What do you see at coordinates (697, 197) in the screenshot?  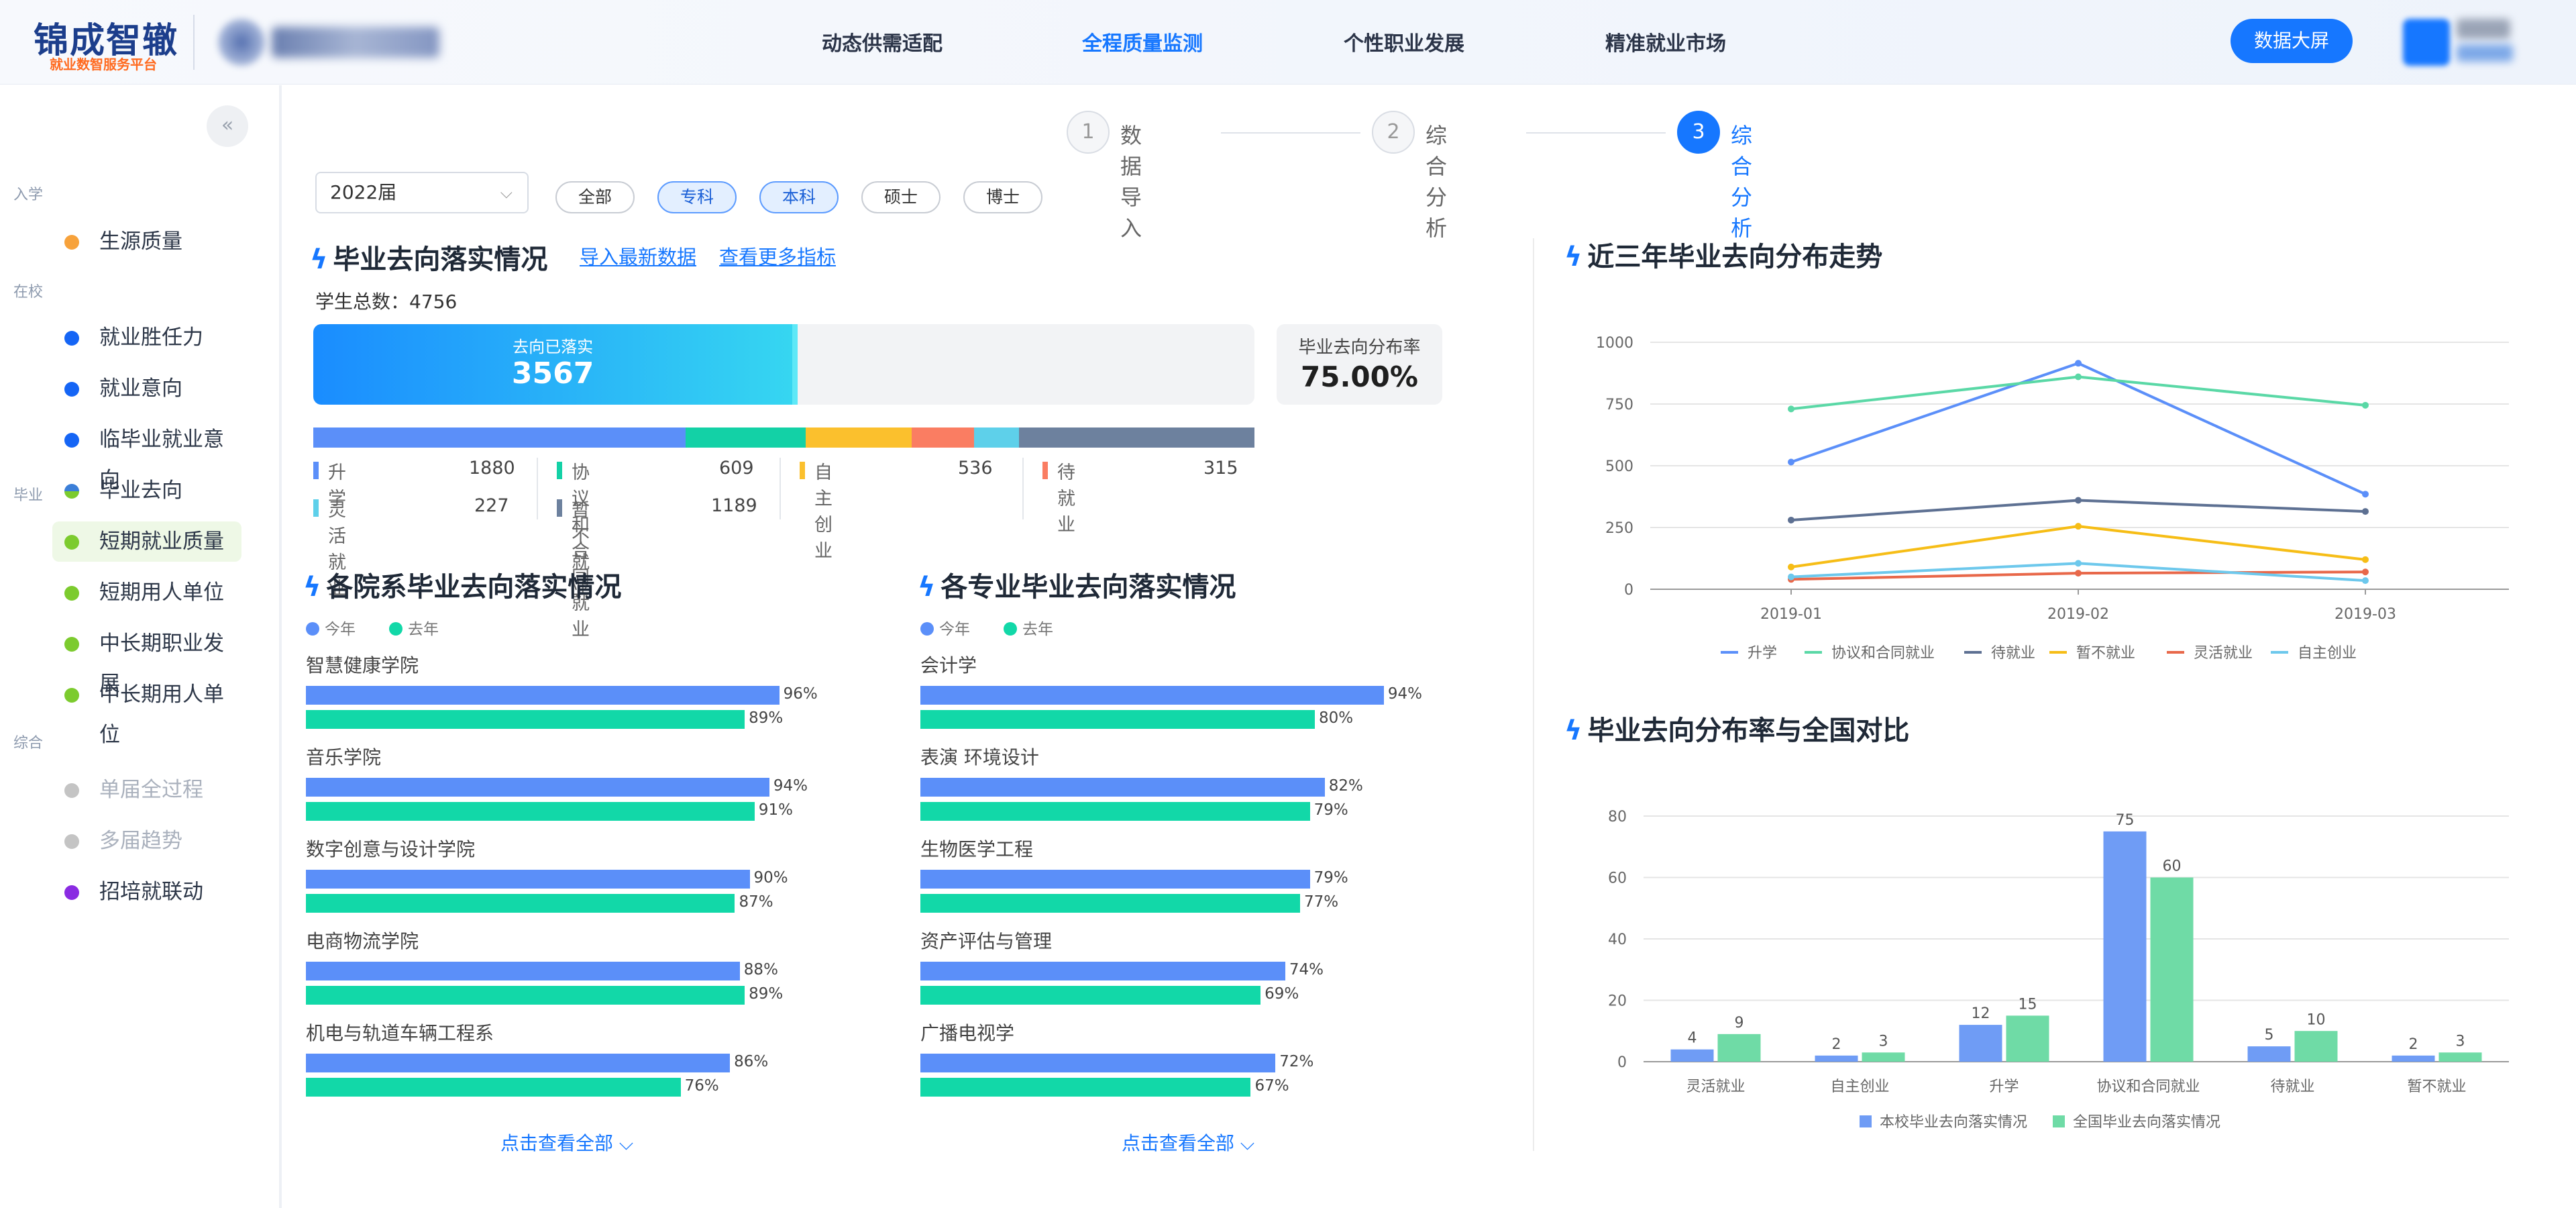 I see `degree-filter-junior-college: 专科` at bounding box center [697, 197].